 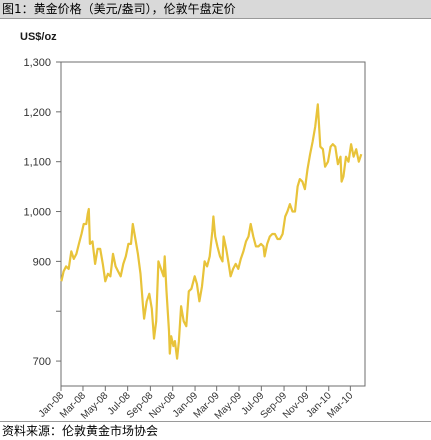 I want to click on y-axis-ticks: 700 900 1,000 1,100 1,200 1,300, so click(x=42, y=212).